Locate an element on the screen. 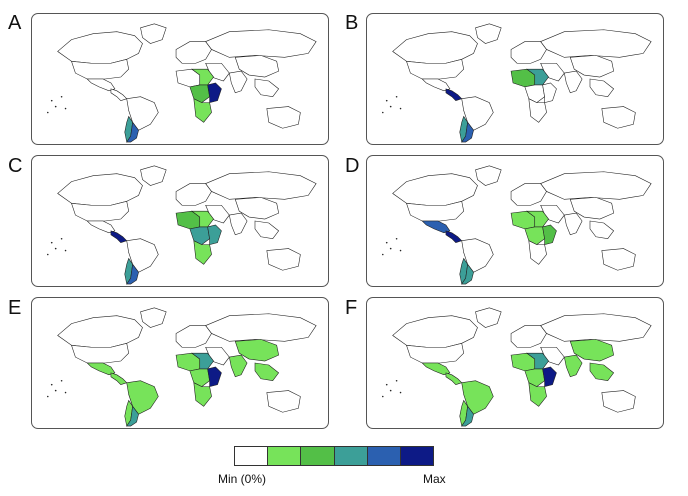  map-panel-e is located at coordinates (180, 363).